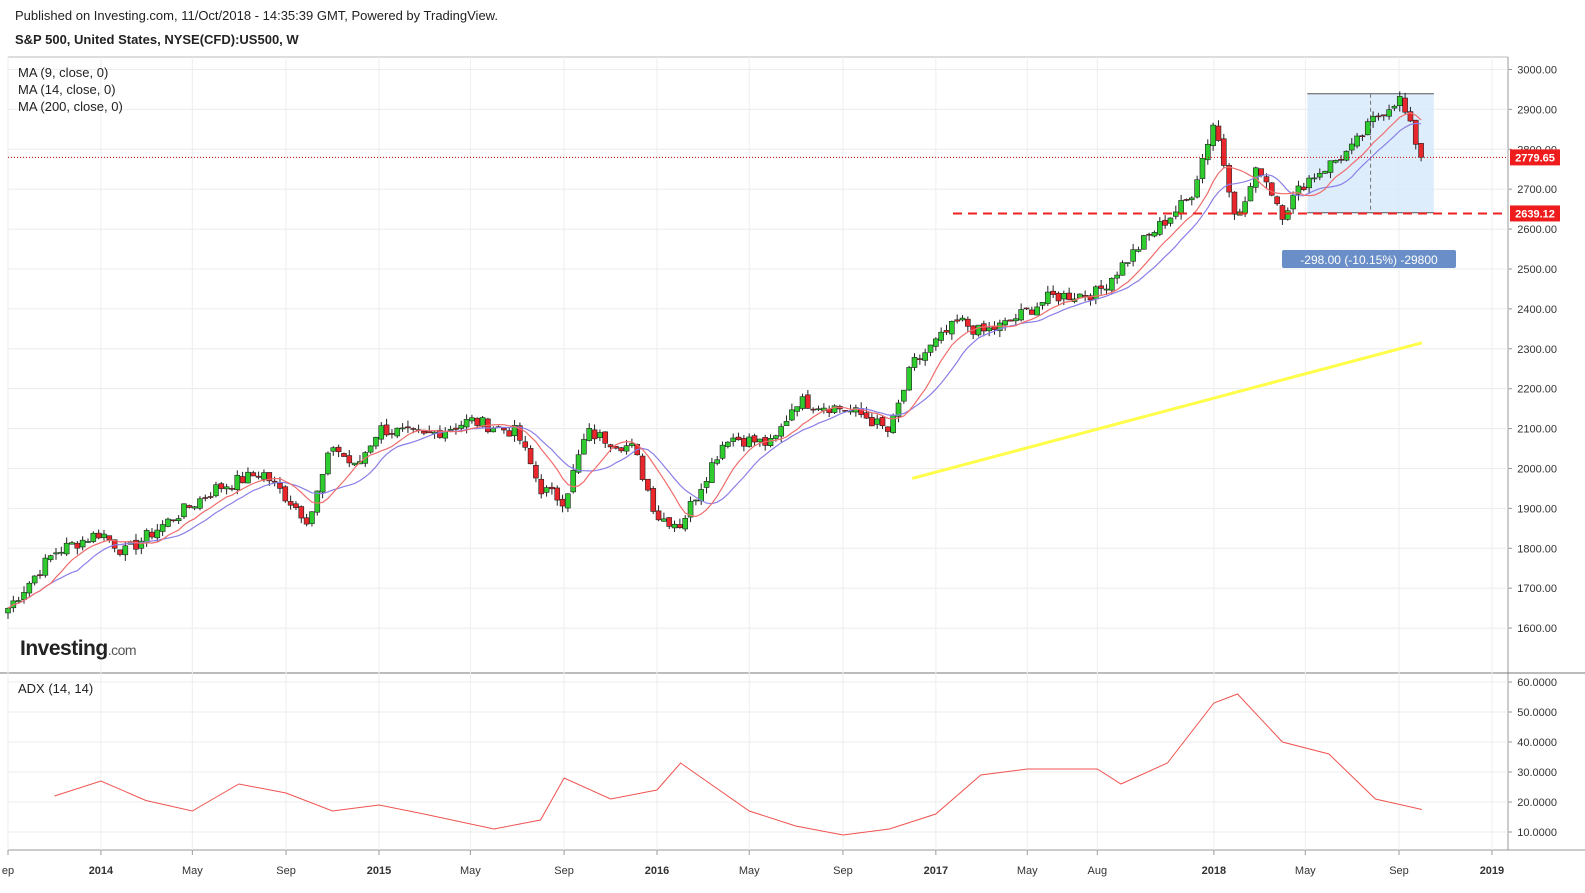 The image size is (1585, 893). Describe the element at coordinates (1492, 871) in the screenshot. I see `time-tick-label: 2019` at that location.